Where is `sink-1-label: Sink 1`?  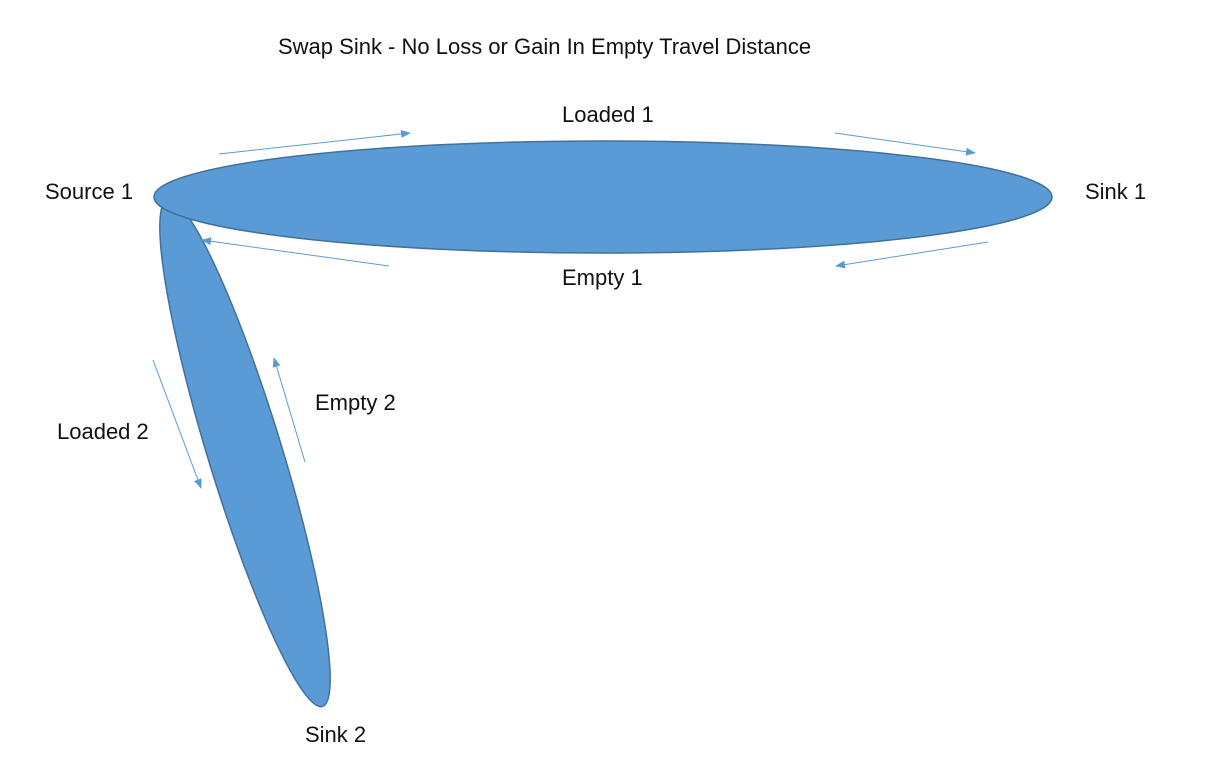 sink-1-label: Sink 1 is located at coordinates (1116, 191).